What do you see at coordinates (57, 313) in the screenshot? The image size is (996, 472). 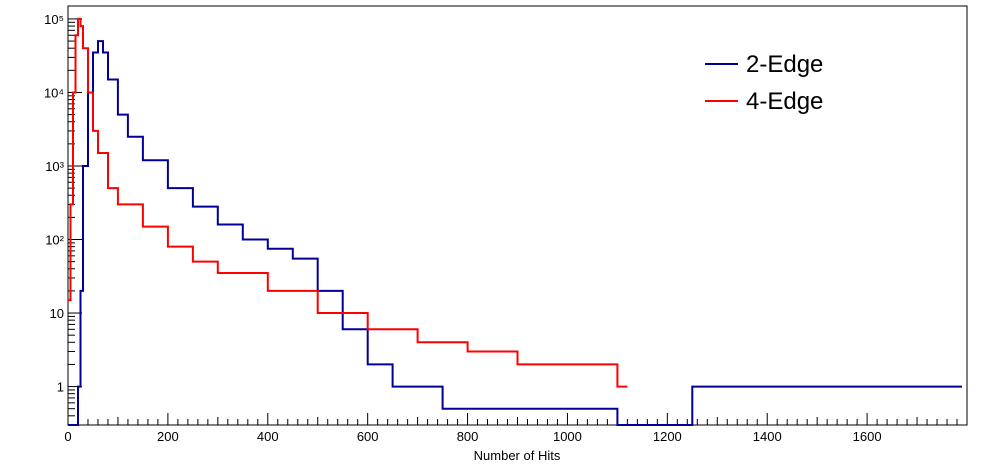 I see `y-tick-label: 10` at bounding box center [57, 313].